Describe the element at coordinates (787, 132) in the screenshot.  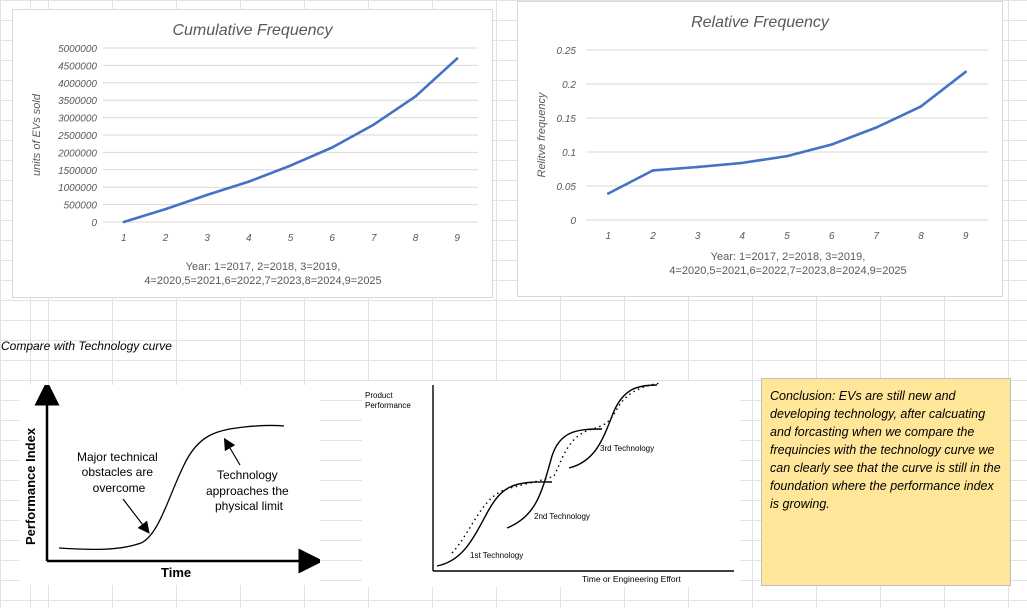
I see `series-line` at that location.